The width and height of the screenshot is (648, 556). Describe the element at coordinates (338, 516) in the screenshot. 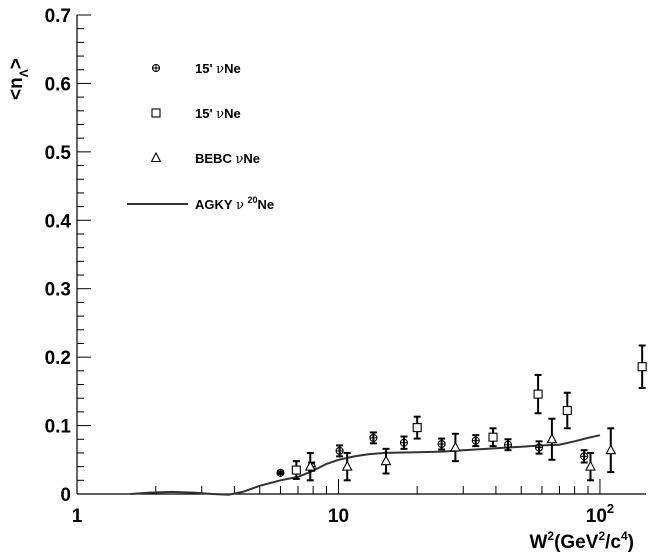

I see `x-tick-label: 10` at that location.